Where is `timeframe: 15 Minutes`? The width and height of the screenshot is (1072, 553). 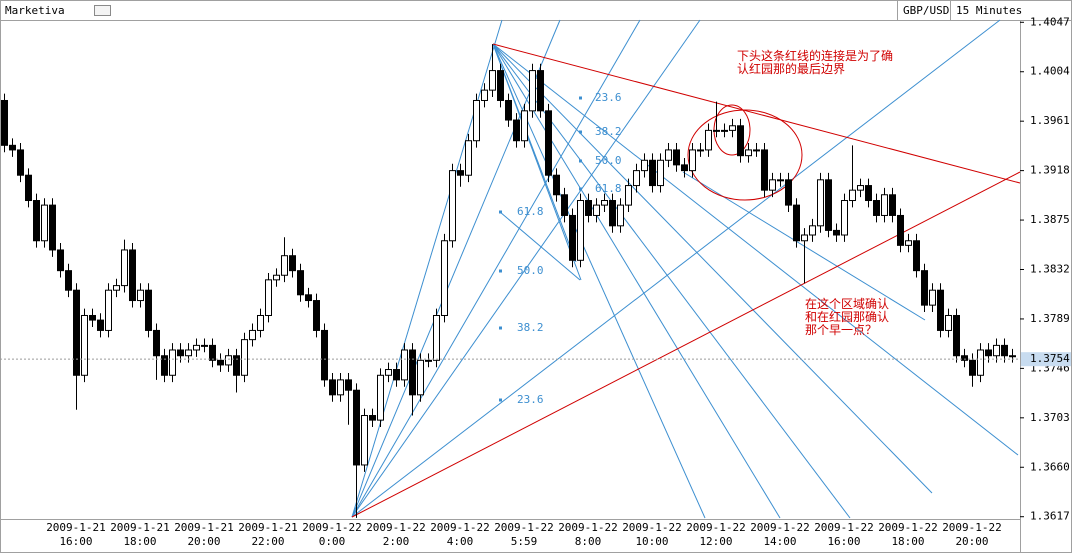 timeframe: 15 Minutes is located at coordinates (989, 10).